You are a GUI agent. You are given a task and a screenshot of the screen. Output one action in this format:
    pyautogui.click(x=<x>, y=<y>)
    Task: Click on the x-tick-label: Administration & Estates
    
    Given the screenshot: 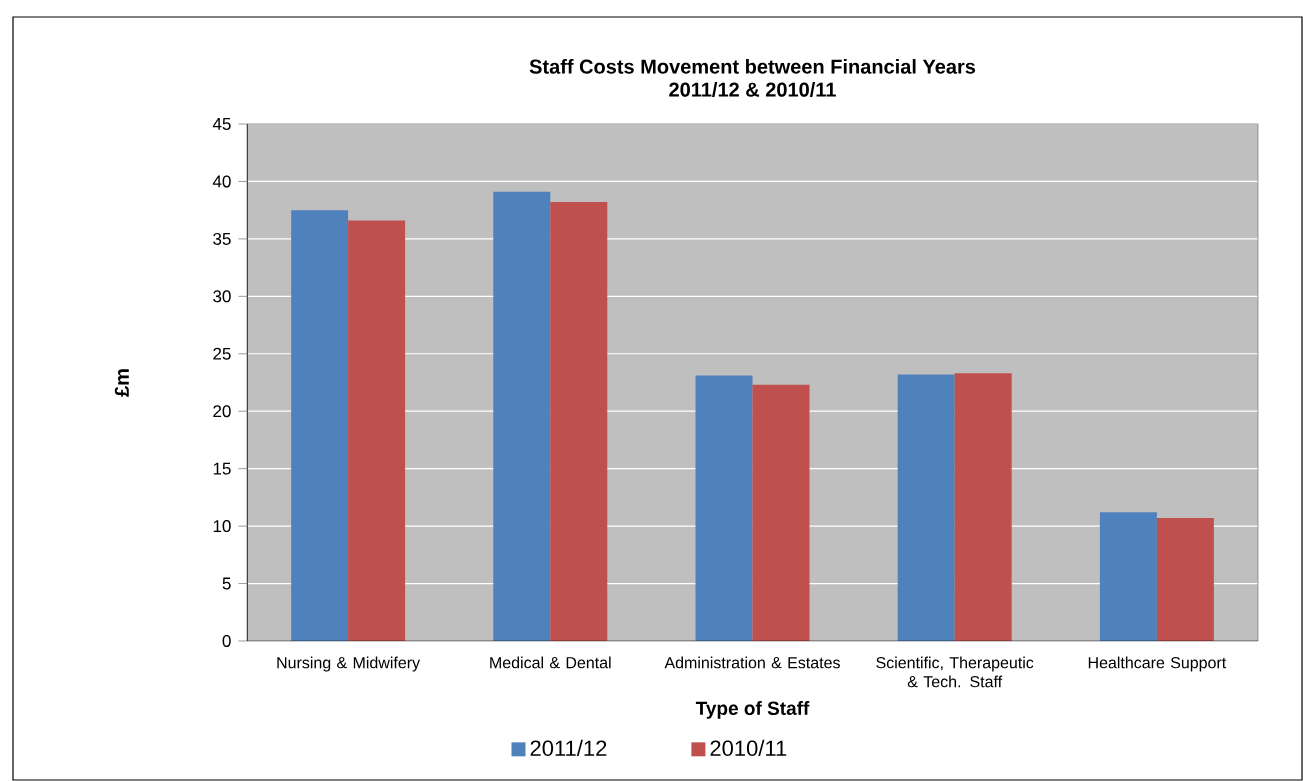 What is the action you would take?
    pyautogui.click(x=752, y=662)
    